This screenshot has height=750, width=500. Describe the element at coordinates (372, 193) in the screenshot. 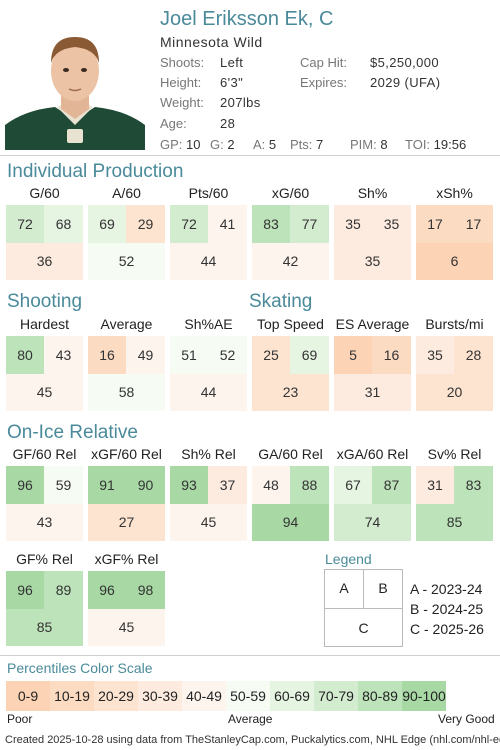

I see `header-shp: Sh%` at that location.